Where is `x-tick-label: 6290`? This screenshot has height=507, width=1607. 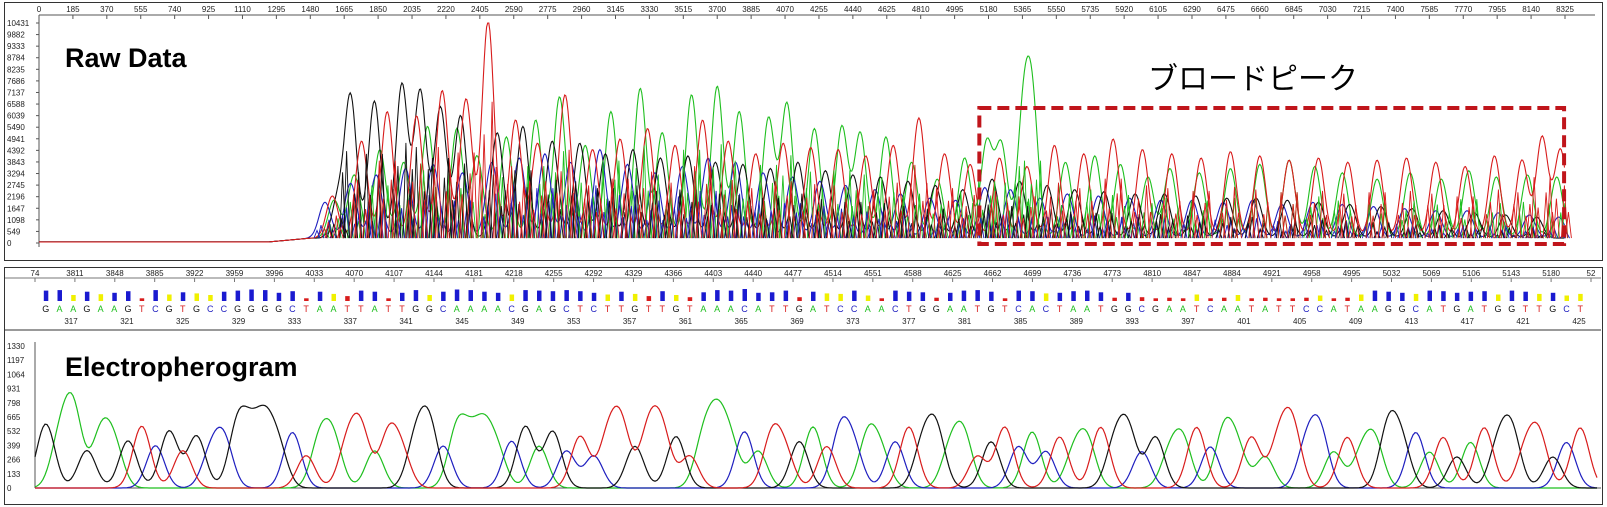 x-tick-label: 6290 is located at coordinates (1192, 9).